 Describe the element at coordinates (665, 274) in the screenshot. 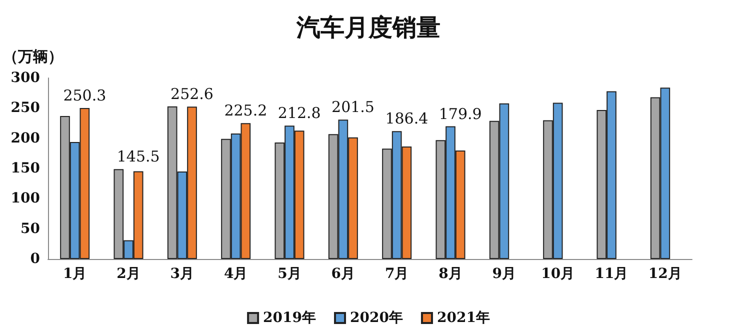

I see `x-tick-label: 12月` at that location.